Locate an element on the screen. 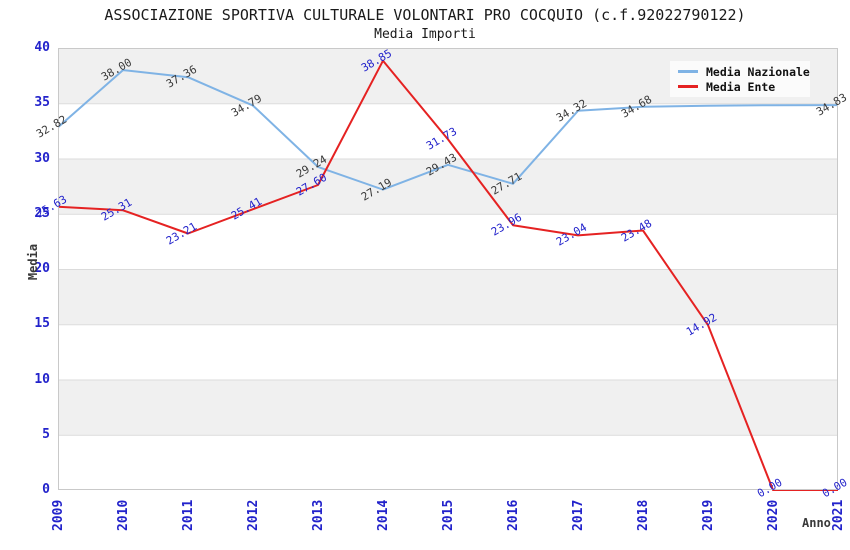 This screenshot has width=850, height=550. point-label: 25.63 is located at coordinates (51, 206).